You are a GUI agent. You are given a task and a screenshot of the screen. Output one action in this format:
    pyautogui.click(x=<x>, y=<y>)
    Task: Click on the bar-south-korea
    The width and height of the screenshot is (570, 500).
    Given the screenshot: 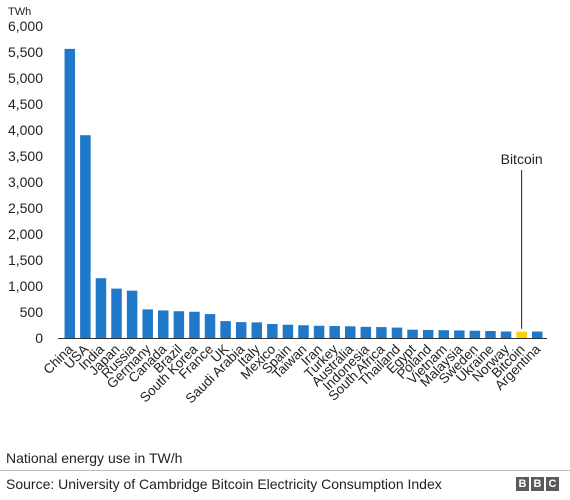 What is the action you would take?
    pyautogui.click(x=194, y=324)
    